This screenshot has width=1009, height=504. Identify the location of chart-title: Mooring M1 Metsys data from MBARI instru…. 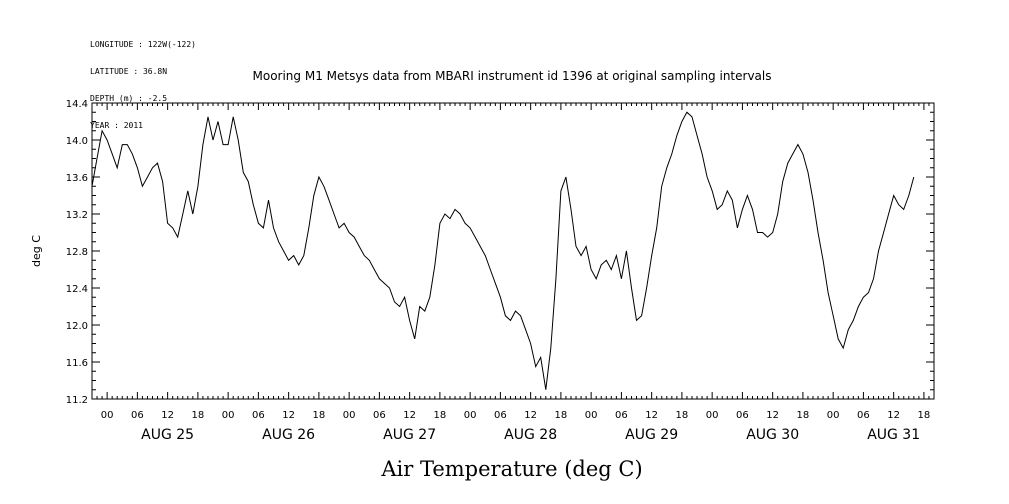
(512, 76).